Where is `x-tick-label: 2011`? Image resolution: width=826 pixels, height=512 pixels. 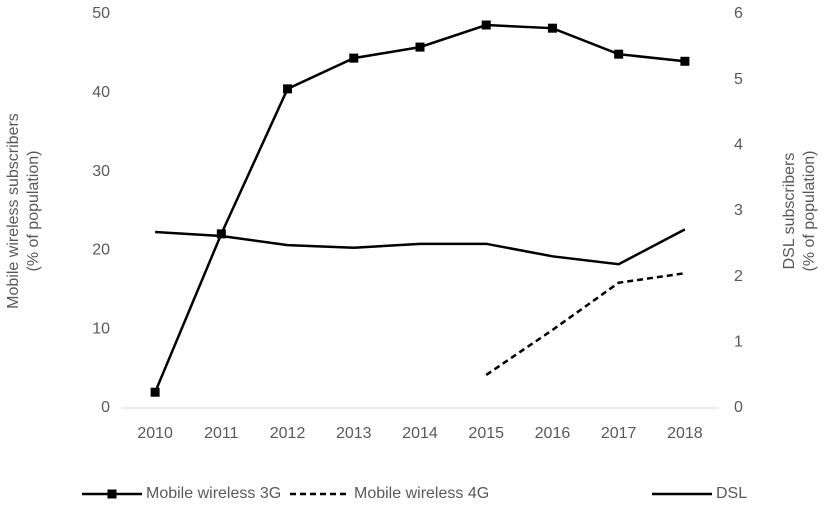
x-tick-label: 2011 is located at coordinates (221, 433).